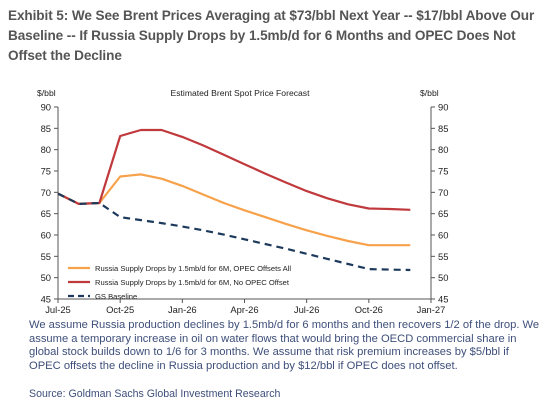 The height and width of the screenshot is (418, 560). I want to click on x-tick-label: Jan-26, so click(182, 309).